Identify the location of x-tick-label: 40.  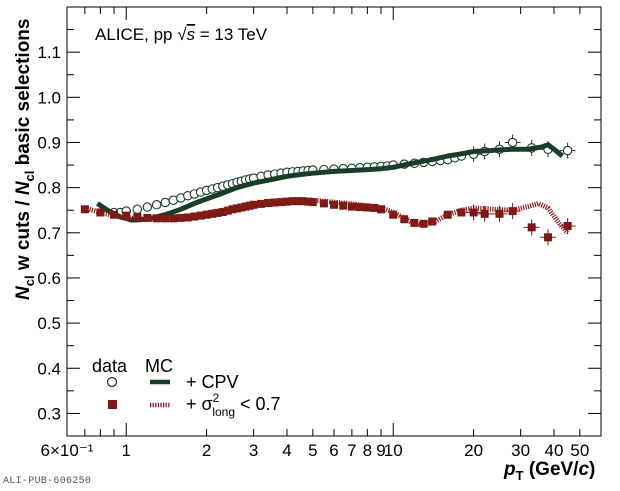
(554, 450).